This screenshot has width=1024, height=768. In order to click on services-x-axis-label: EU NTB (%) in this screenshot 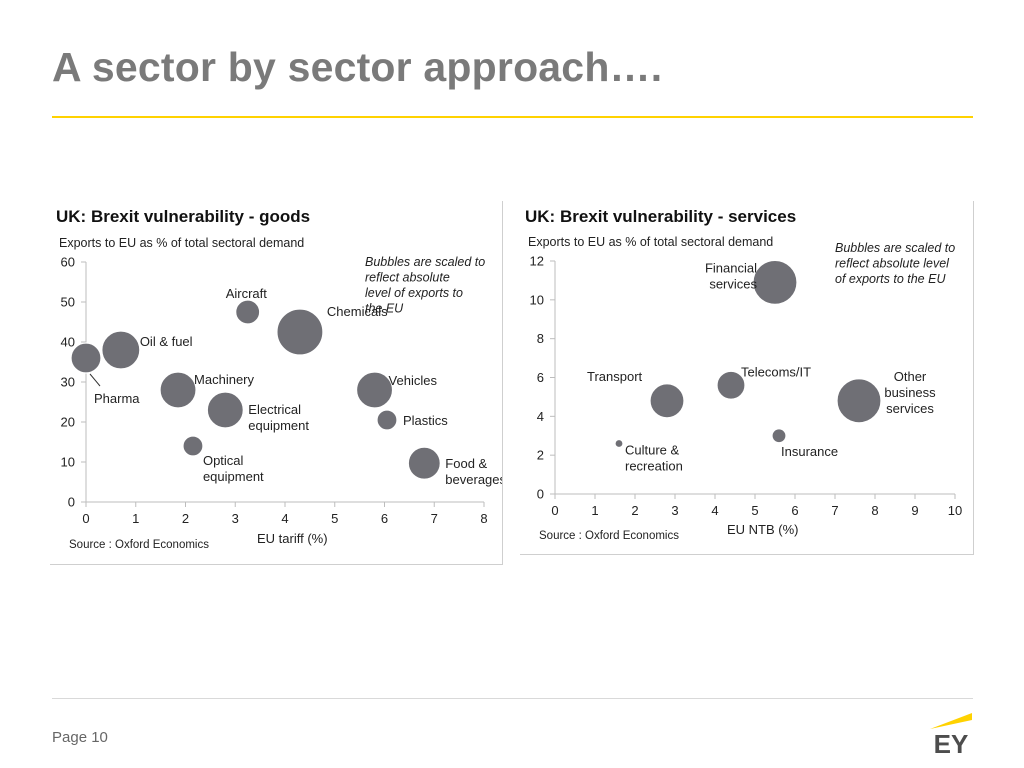, I will do `click(763, 529)`.